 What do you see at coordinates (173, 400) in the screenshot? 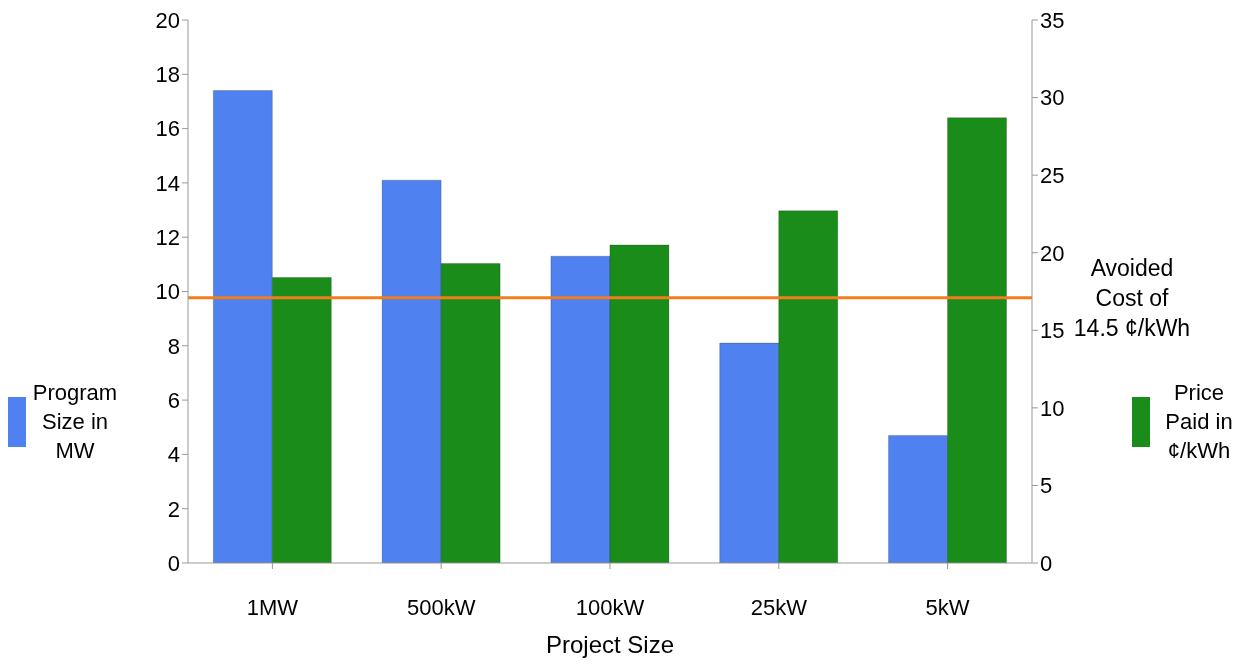
I see `y-tick-label: 6` at bounding box center [173, 400].